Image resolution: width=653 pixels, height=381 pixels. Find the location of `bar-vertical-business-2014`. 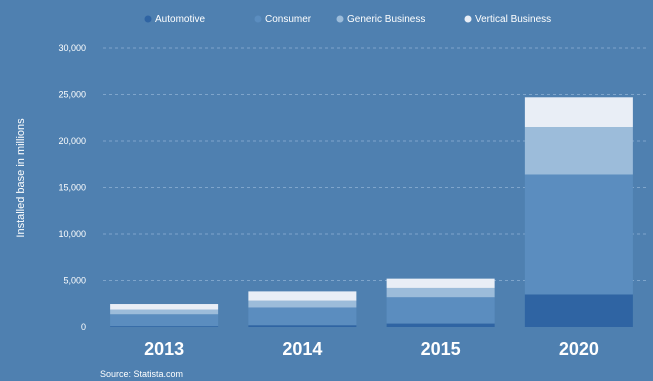

bar-vertical-business-2014 is located at coordinates (302, 296).